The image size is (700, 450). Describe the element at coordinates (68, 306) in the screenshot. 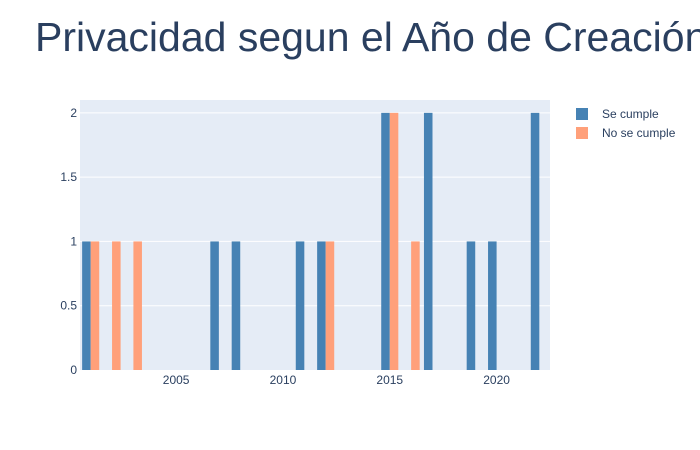

I see `y-tick-label: 0.5` at that location.